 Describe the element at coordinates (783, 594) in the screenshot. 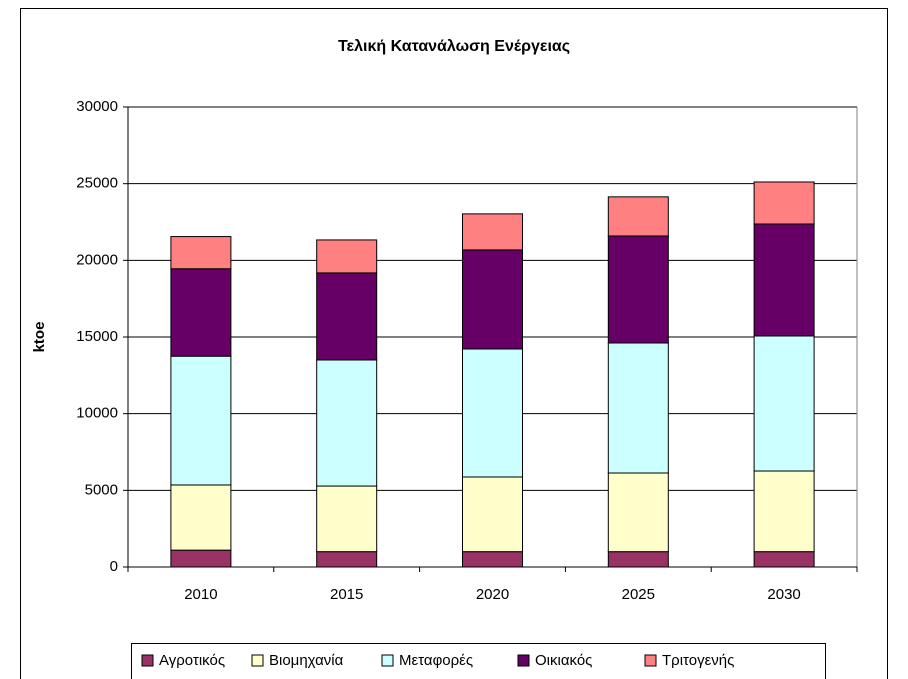

I see `x-tick-label: 2030` at that location.